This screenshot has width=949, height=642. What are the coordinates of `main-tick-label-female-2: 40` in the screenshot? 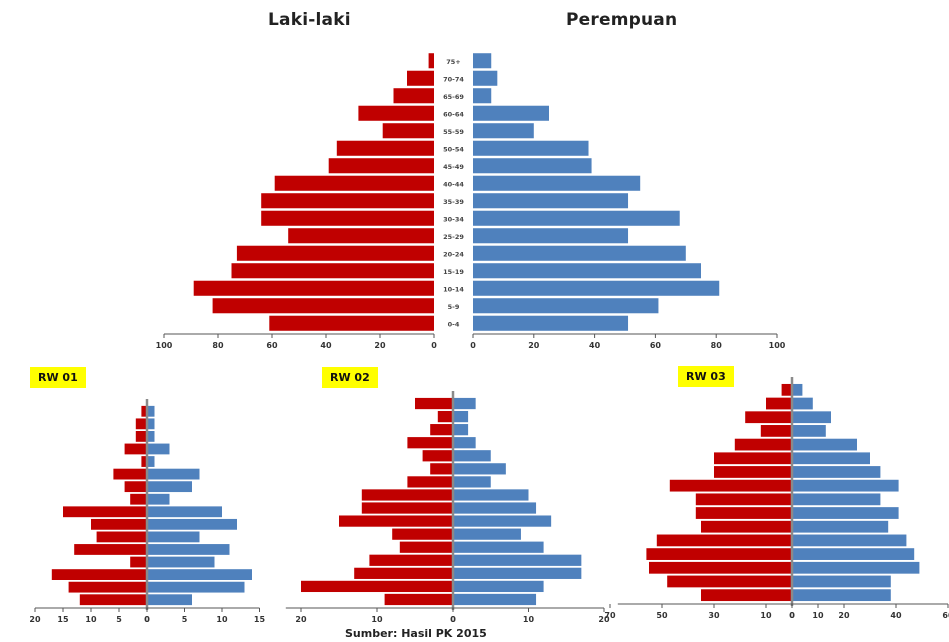 It's located at (595, 345).